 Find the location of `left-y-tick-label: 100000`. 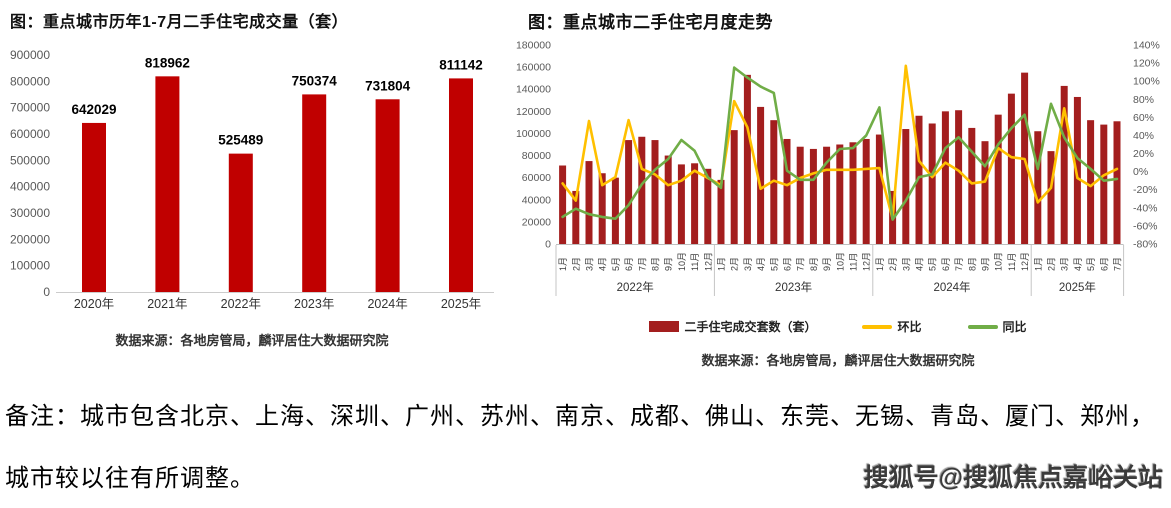

left-y-tick-label: 100000 is located at coordinates (533, 134).